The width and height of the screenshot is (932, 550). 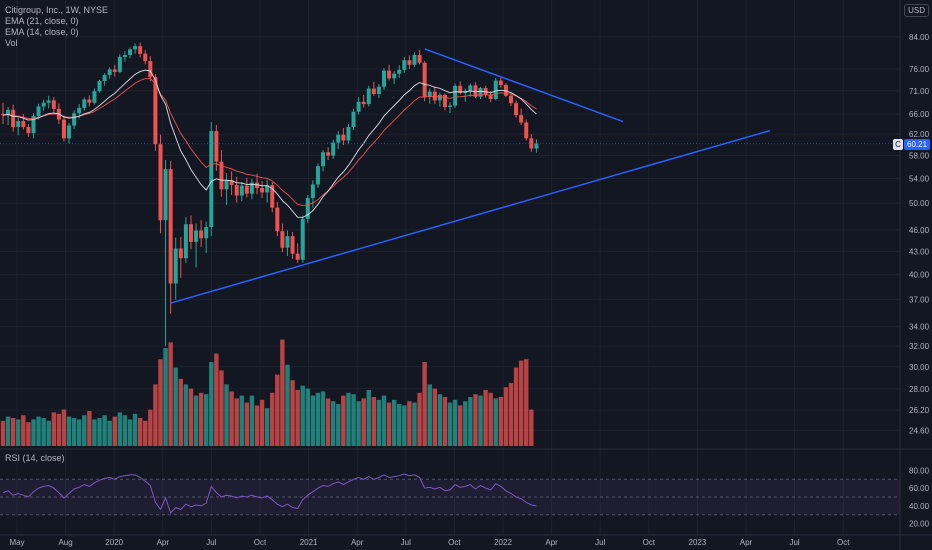 I want to click on rsi-legend: RSI (14, close), so click(x=35, y=458).